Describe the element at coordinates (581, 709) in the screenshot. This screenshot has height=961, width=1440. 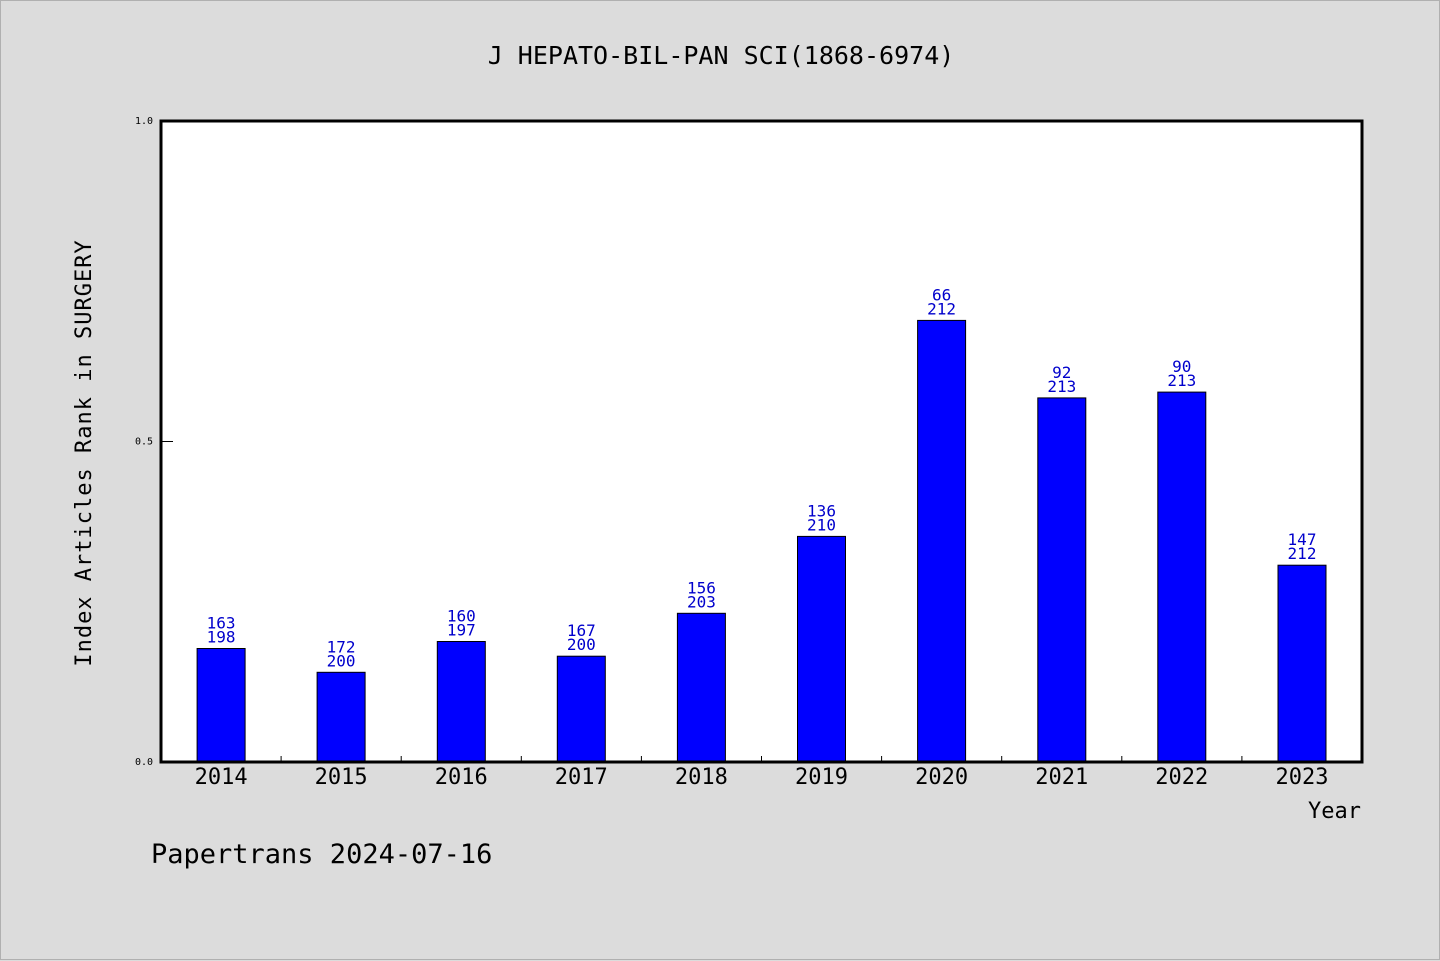
I see `bar-2017` at that location.